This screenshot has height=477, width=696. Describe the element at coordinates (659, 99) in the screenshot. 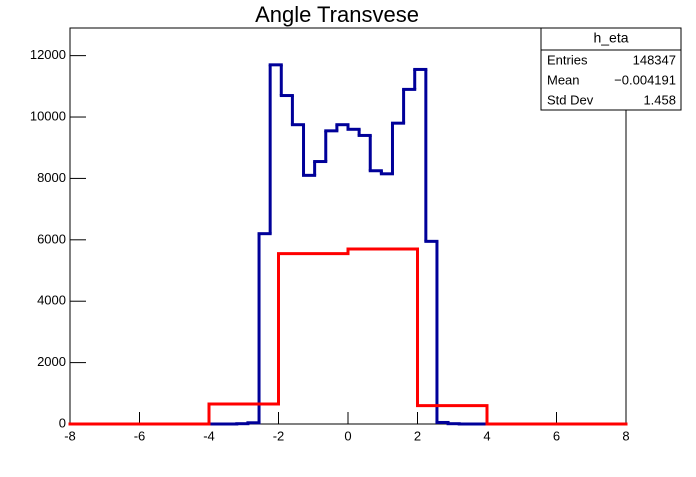

I see `stats-value: 1.458` at that location.